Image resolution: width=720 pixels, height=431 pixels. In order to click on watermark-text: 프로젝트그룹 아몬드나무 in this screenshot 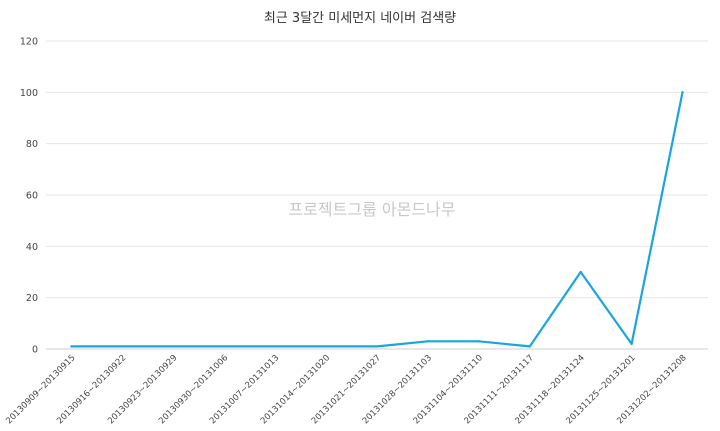, I will do `click(371, 209)`.